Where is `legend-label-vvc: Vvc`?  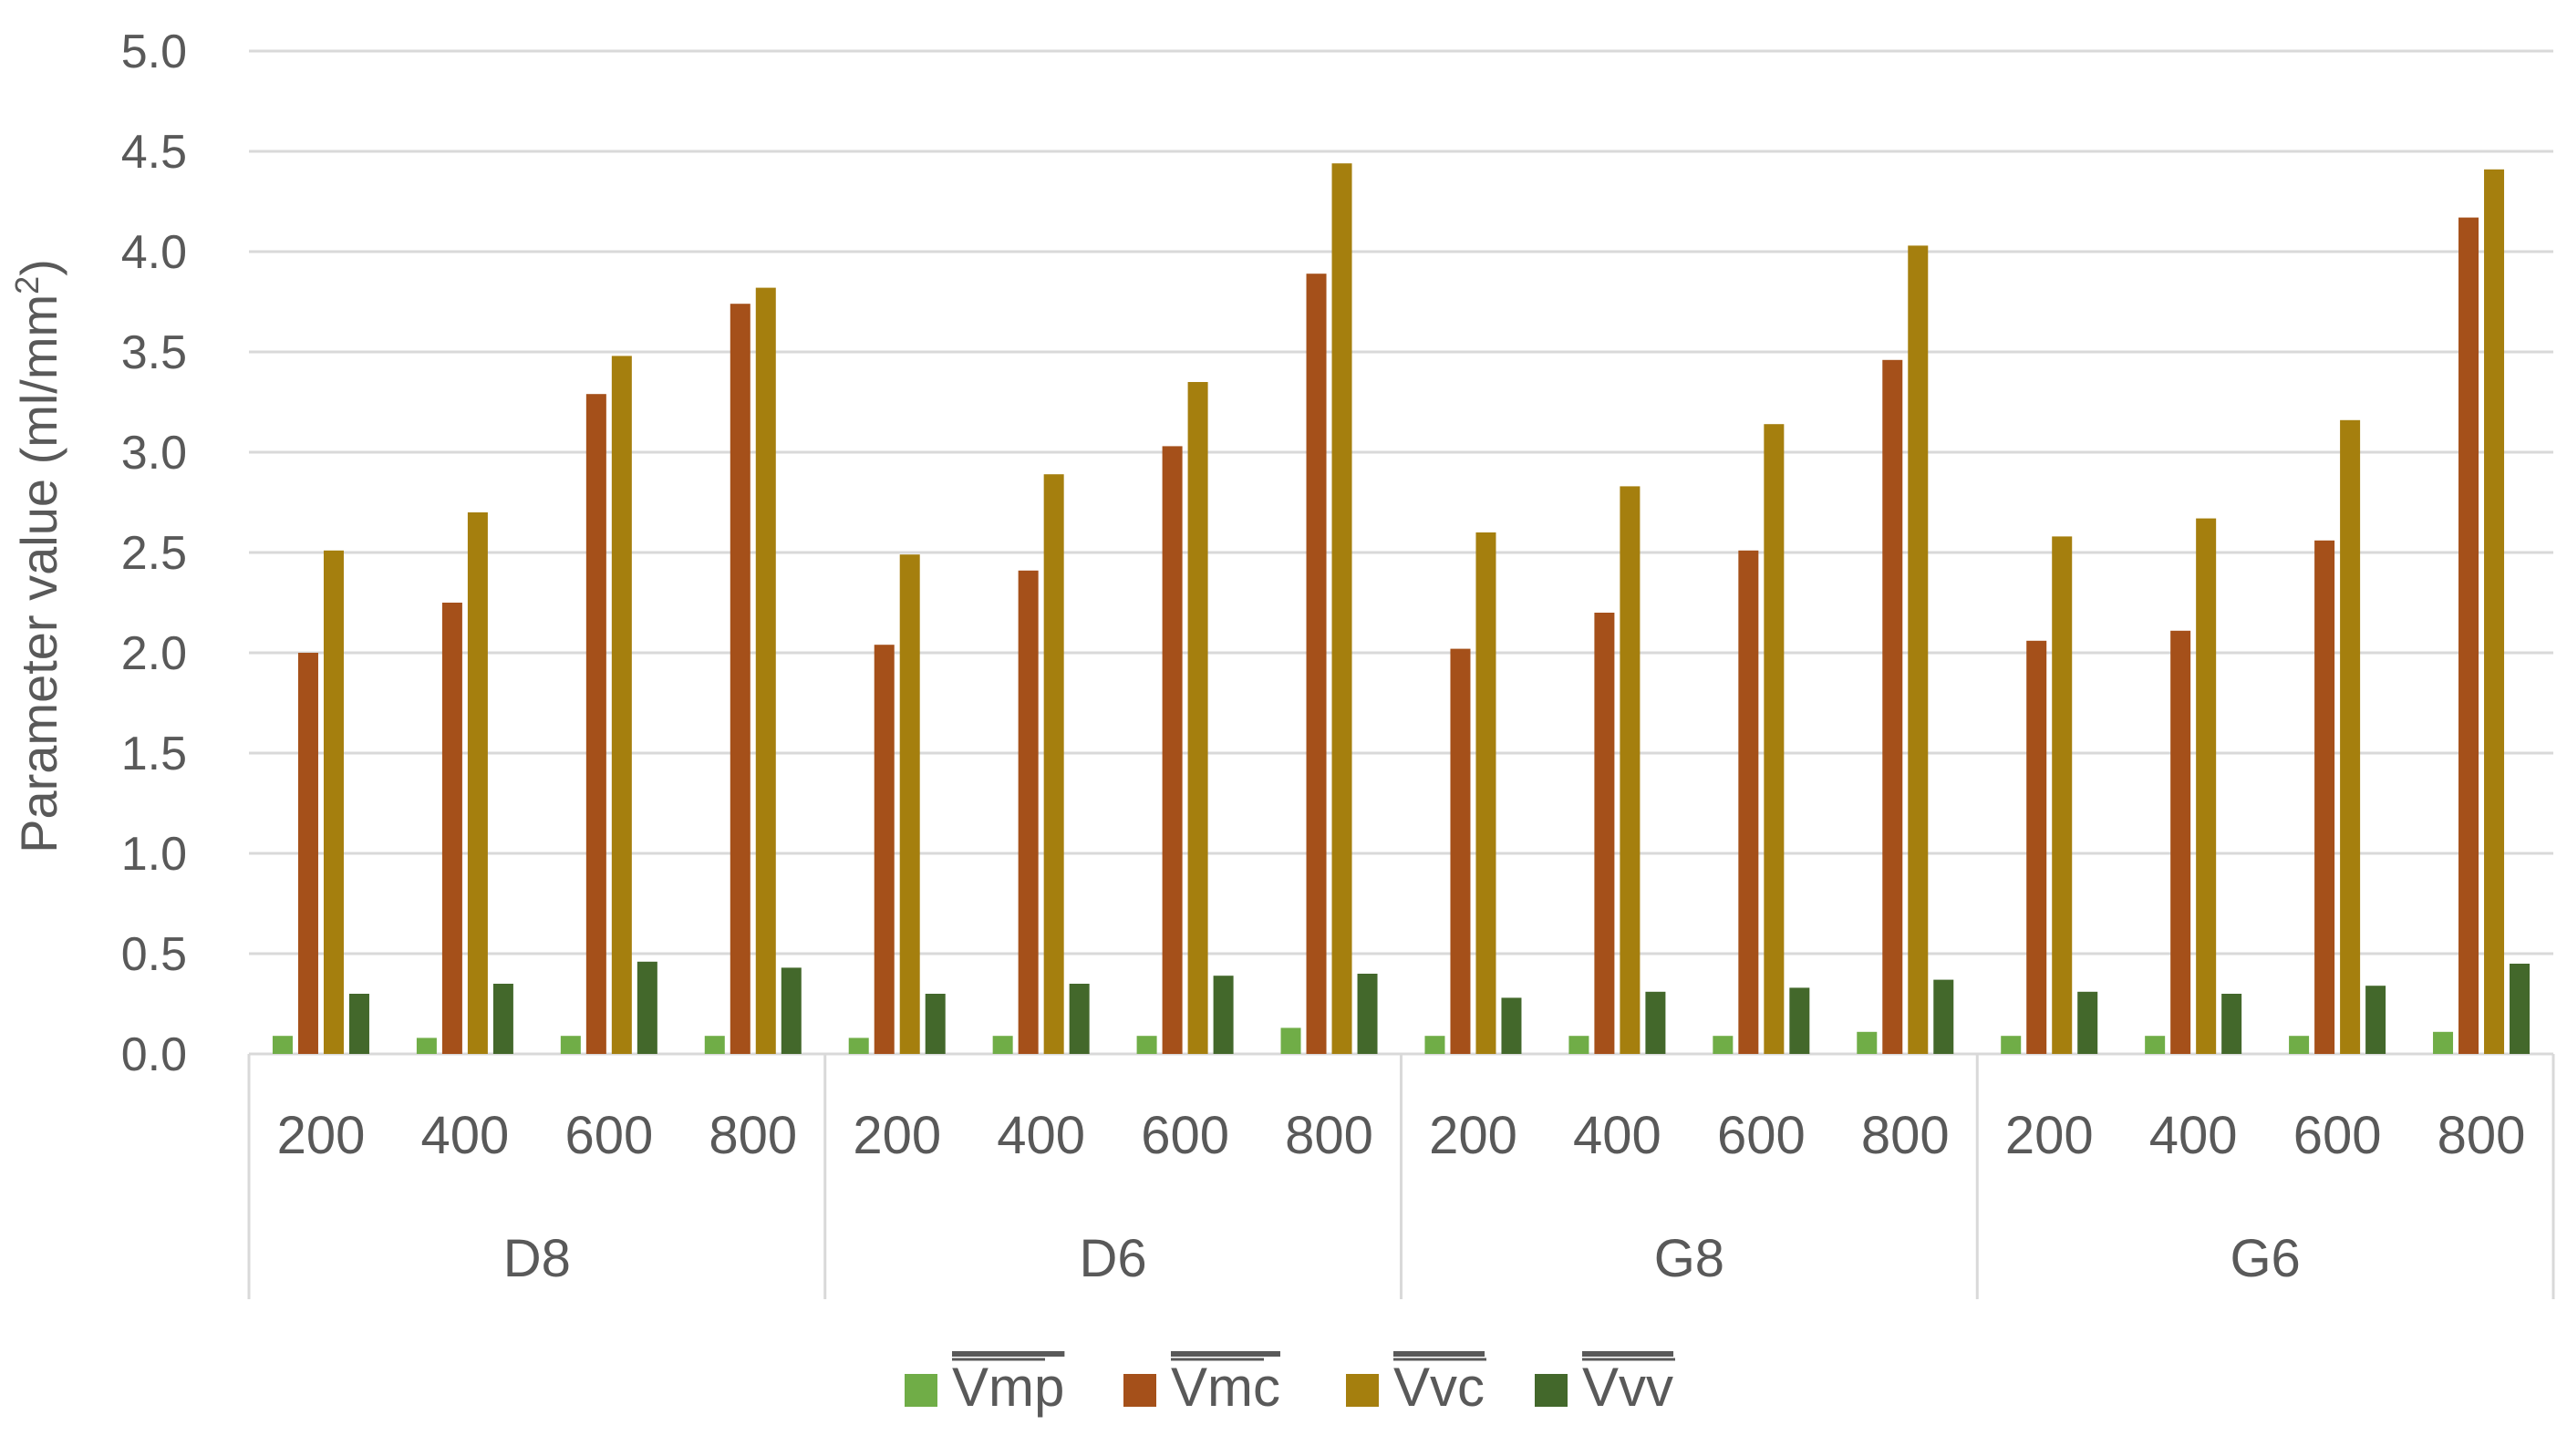
legend-label-vvc: Vvc is located at coordinates (1439, 1387).